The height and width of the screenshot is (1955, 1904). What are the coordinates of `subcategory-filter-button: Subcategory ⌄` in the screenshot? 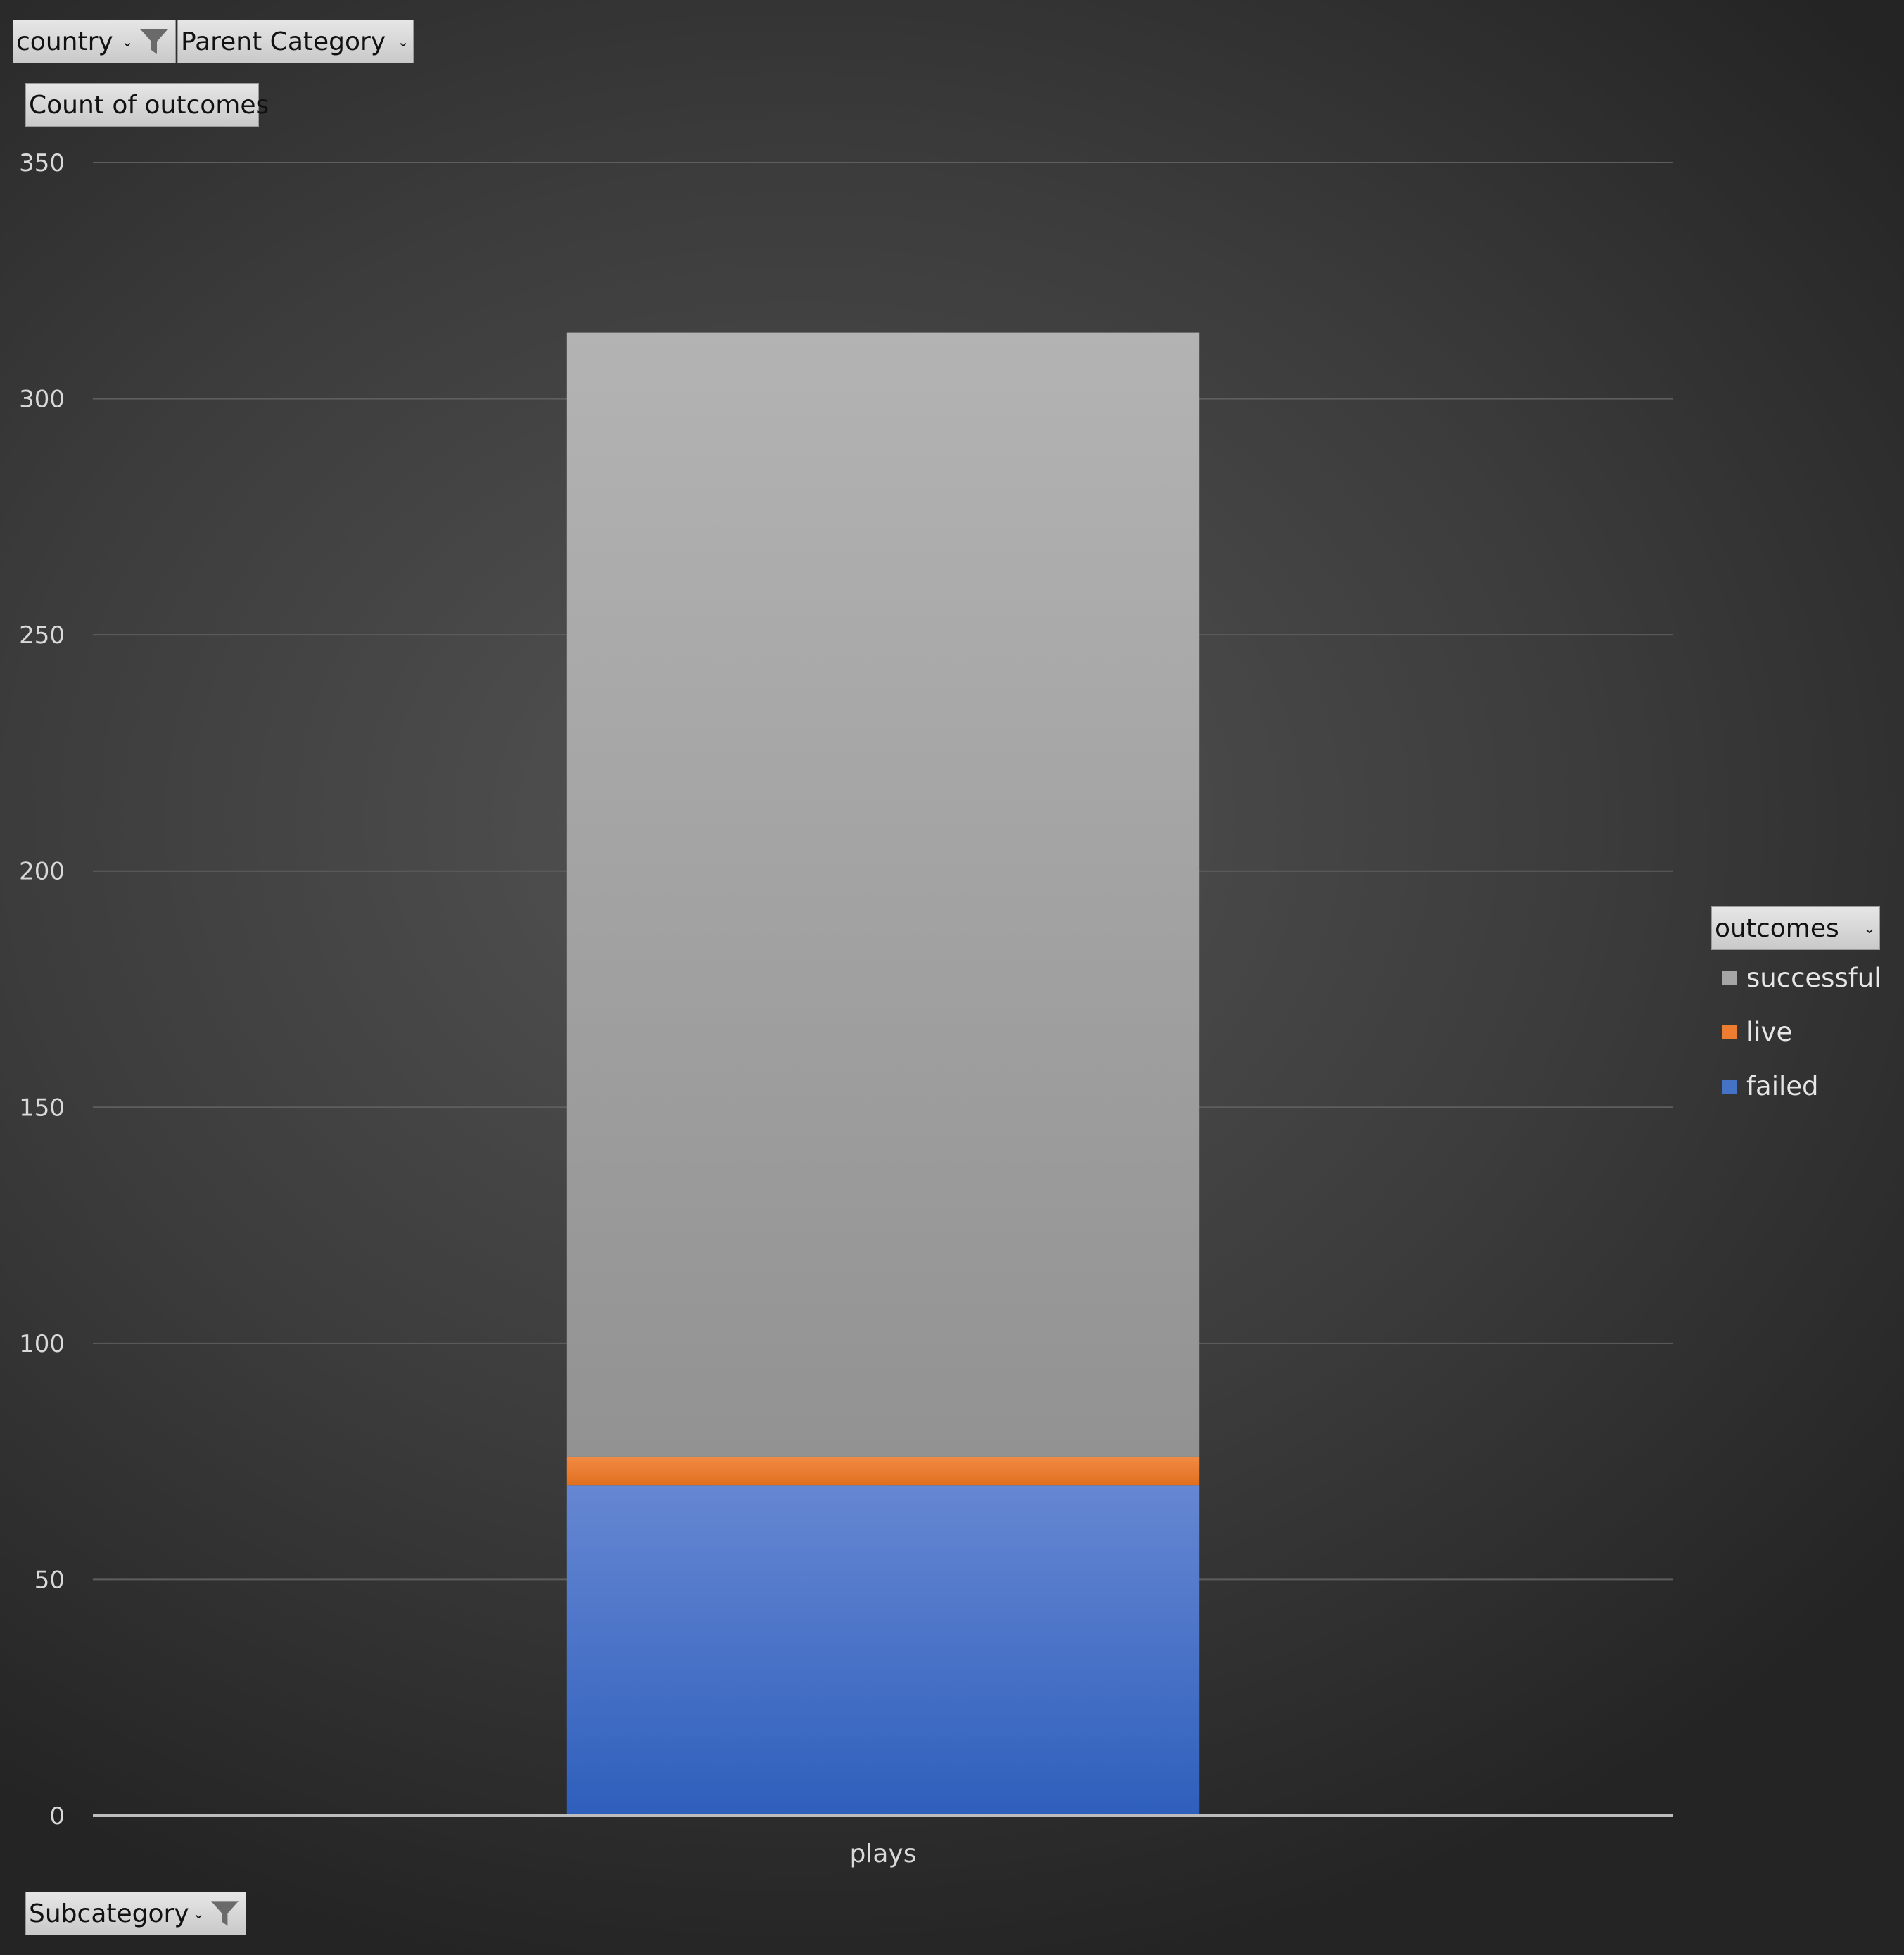 It's located at (135, 1913).